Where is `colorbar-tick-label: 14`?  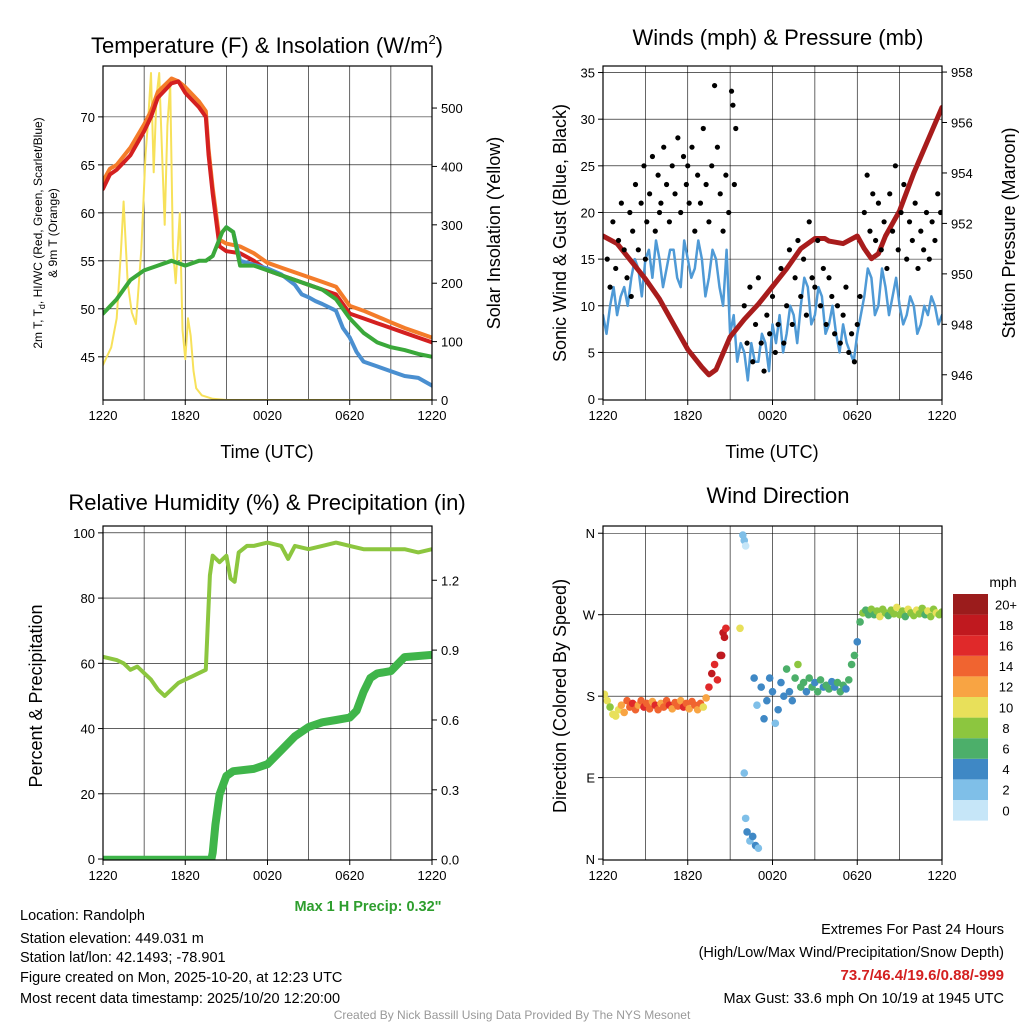
colorbar-tick-label: 14 is located at coordinates (1006, 666).